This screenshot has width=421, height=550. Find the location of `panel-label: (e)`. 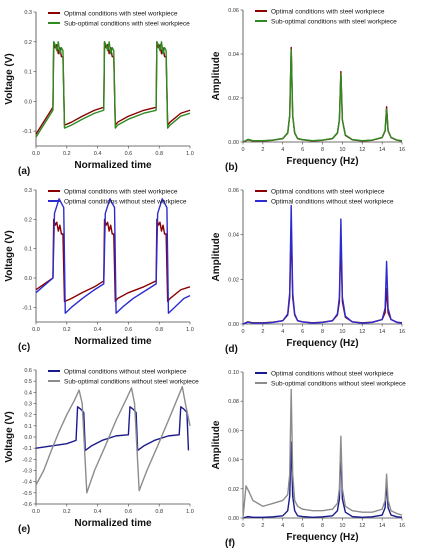

panel-label: (e) is located at coordinates (24, 529).